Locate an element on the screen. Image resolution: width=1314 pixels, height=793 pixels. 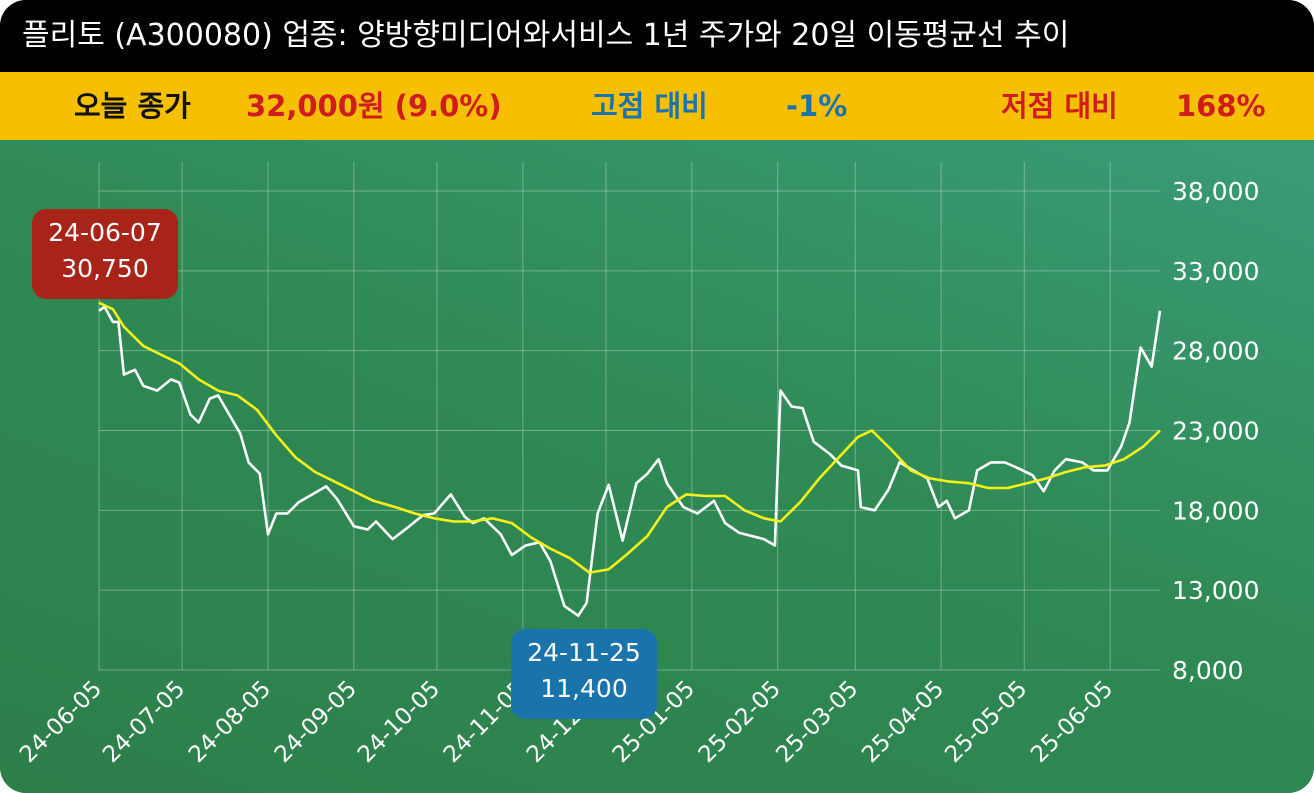
low-compare-value: 168% is located at coordinates (1221, 106).